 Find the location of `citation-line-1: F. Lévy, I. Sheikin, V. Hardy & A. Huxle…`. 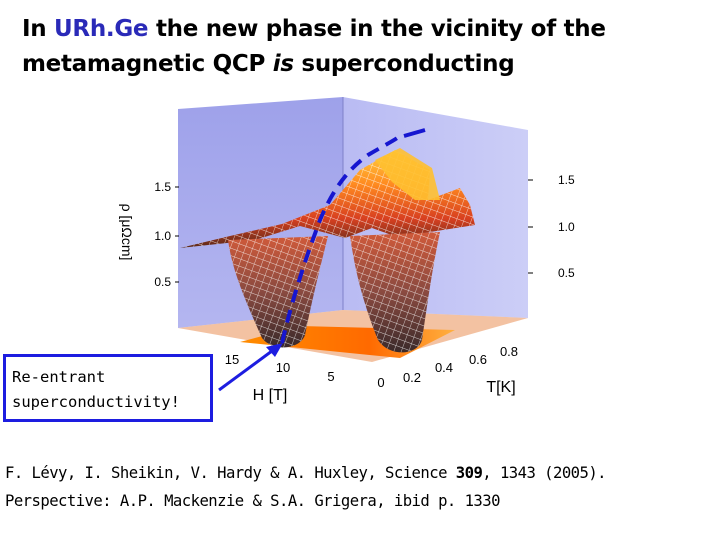

citation-line-1: F. Lévy, I. Sheikin, V. Hardy & A. Huxle… is located at coordinates (361, 473).